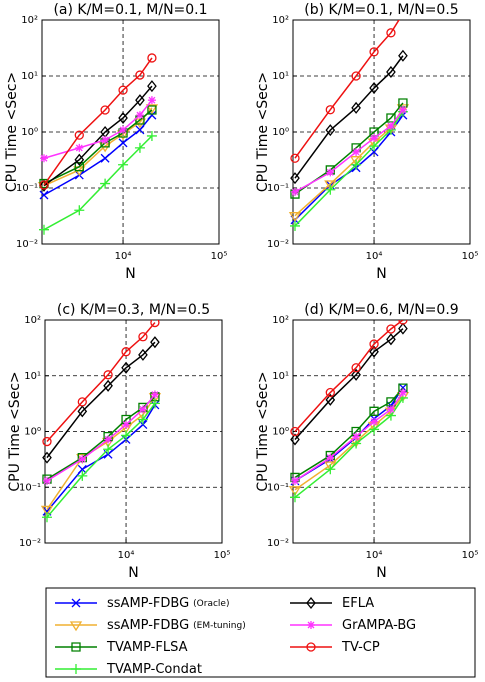 The height and width of the screenshot is (682, 485). What do you see at coordinates (278, 188) in the screenshot?
I see `y-tick-label: 10⁻¹` at bounding box center [278, 188].